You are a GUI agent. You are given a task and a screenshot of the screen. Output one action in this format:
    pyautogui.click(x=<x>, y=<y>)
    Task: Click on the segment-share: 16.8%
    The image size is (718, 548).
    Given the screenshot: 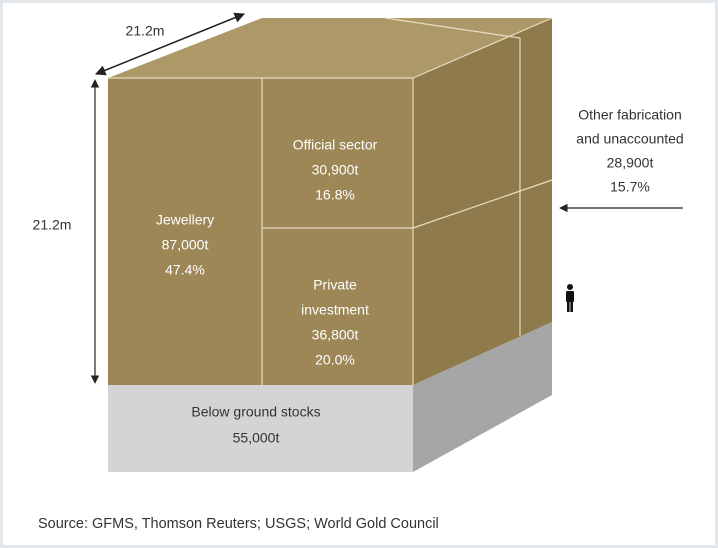 What is the action you would take?
    pyautogui.click(x=335, y=195)
    